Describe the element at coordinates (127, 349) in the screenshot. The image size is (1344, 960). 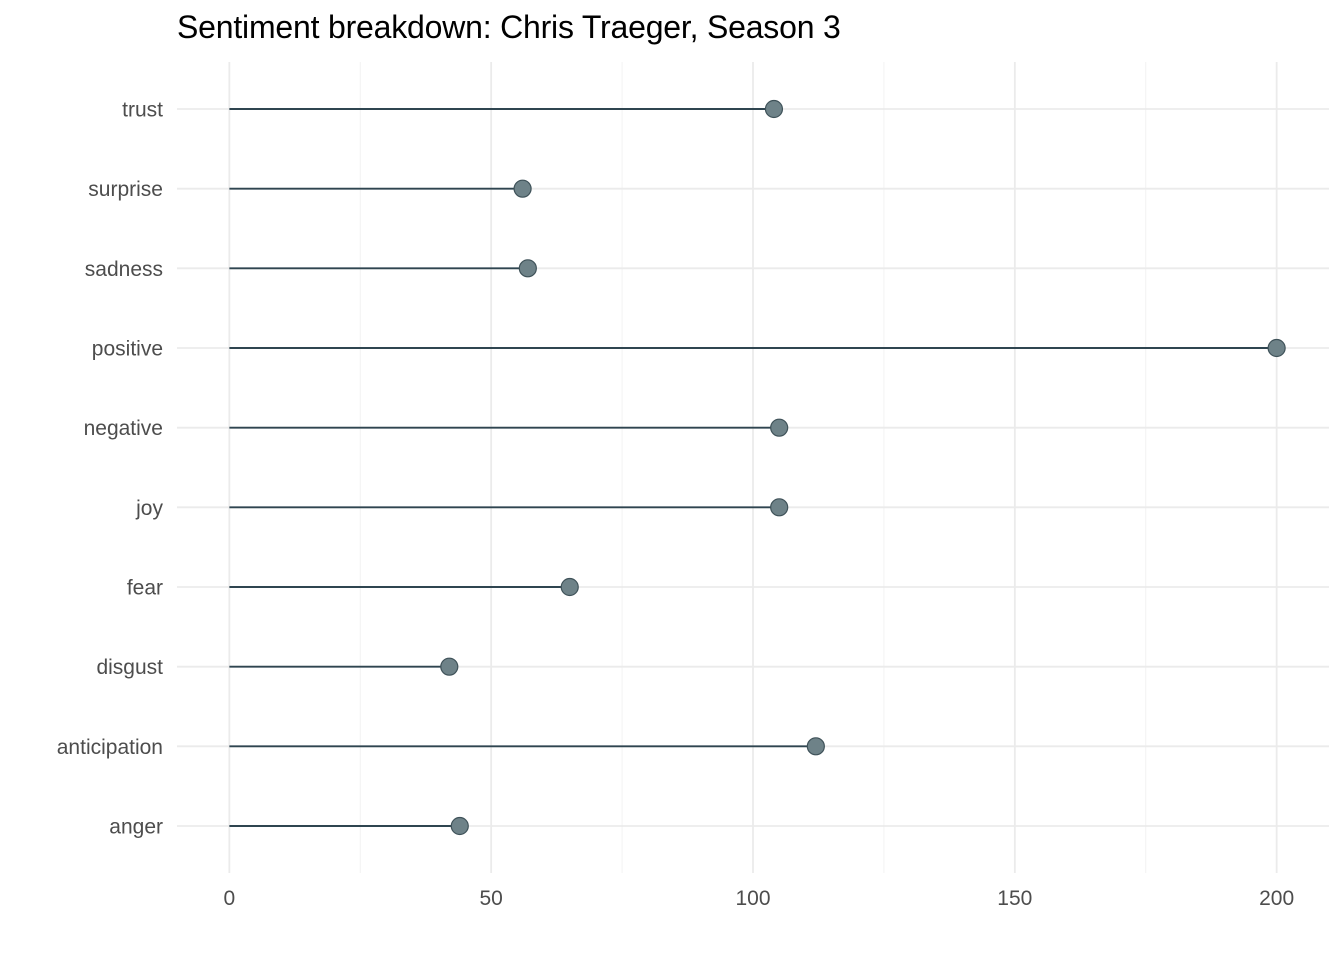
I see `y-tick-label: positive` at that location.